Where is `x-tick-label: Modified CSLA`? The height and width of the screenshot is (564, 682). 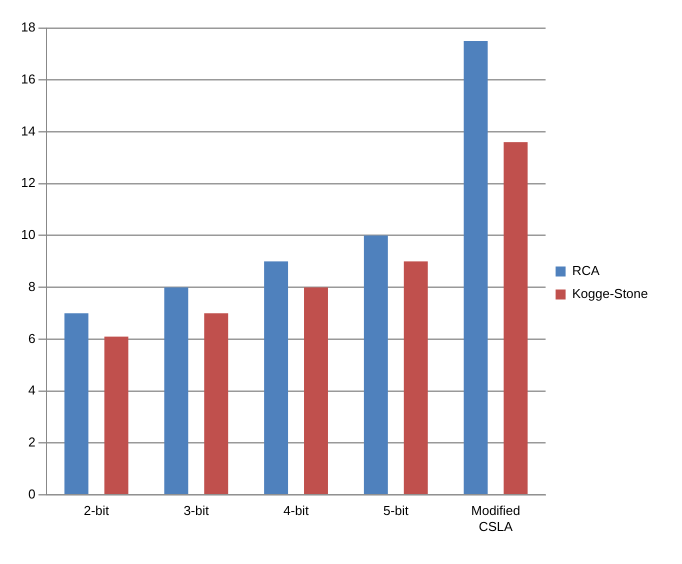
x-tick-label: Modified CSLA is located at coordinates (495, 518).